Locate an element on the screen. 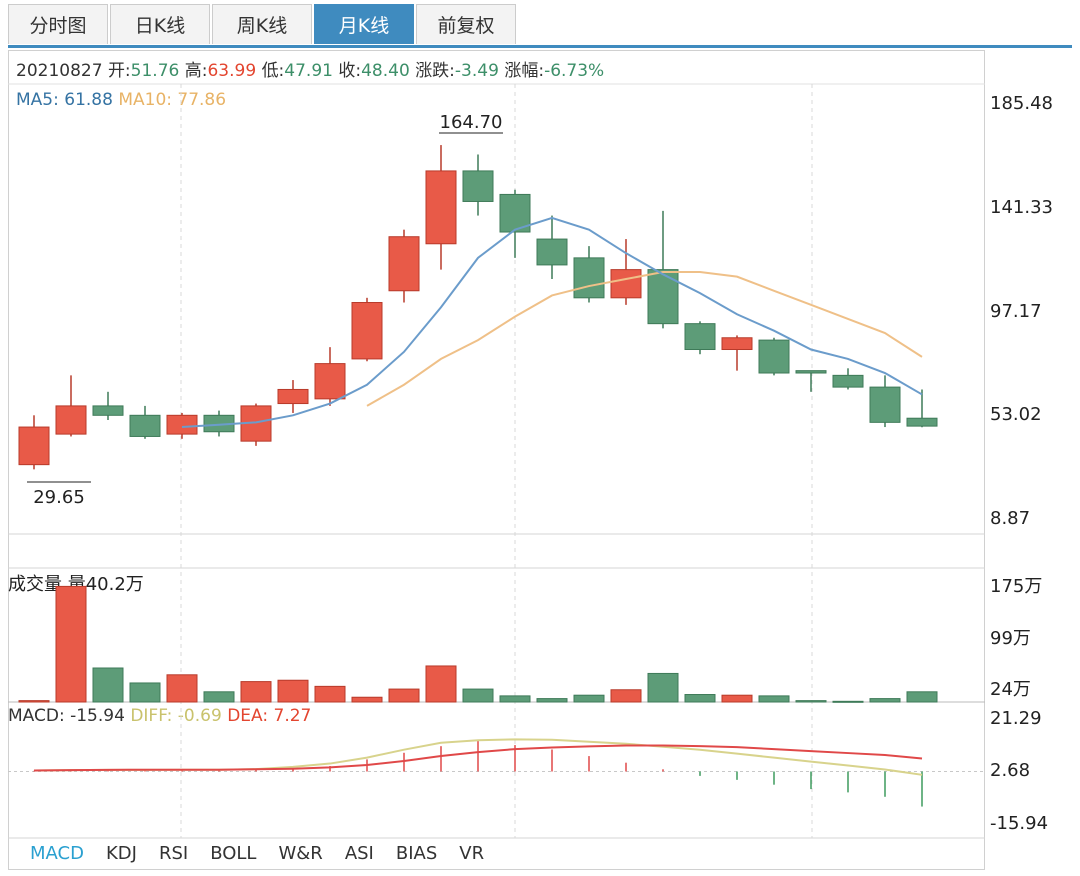  tab-4: 前复权 is located at coordinates (466, 24).